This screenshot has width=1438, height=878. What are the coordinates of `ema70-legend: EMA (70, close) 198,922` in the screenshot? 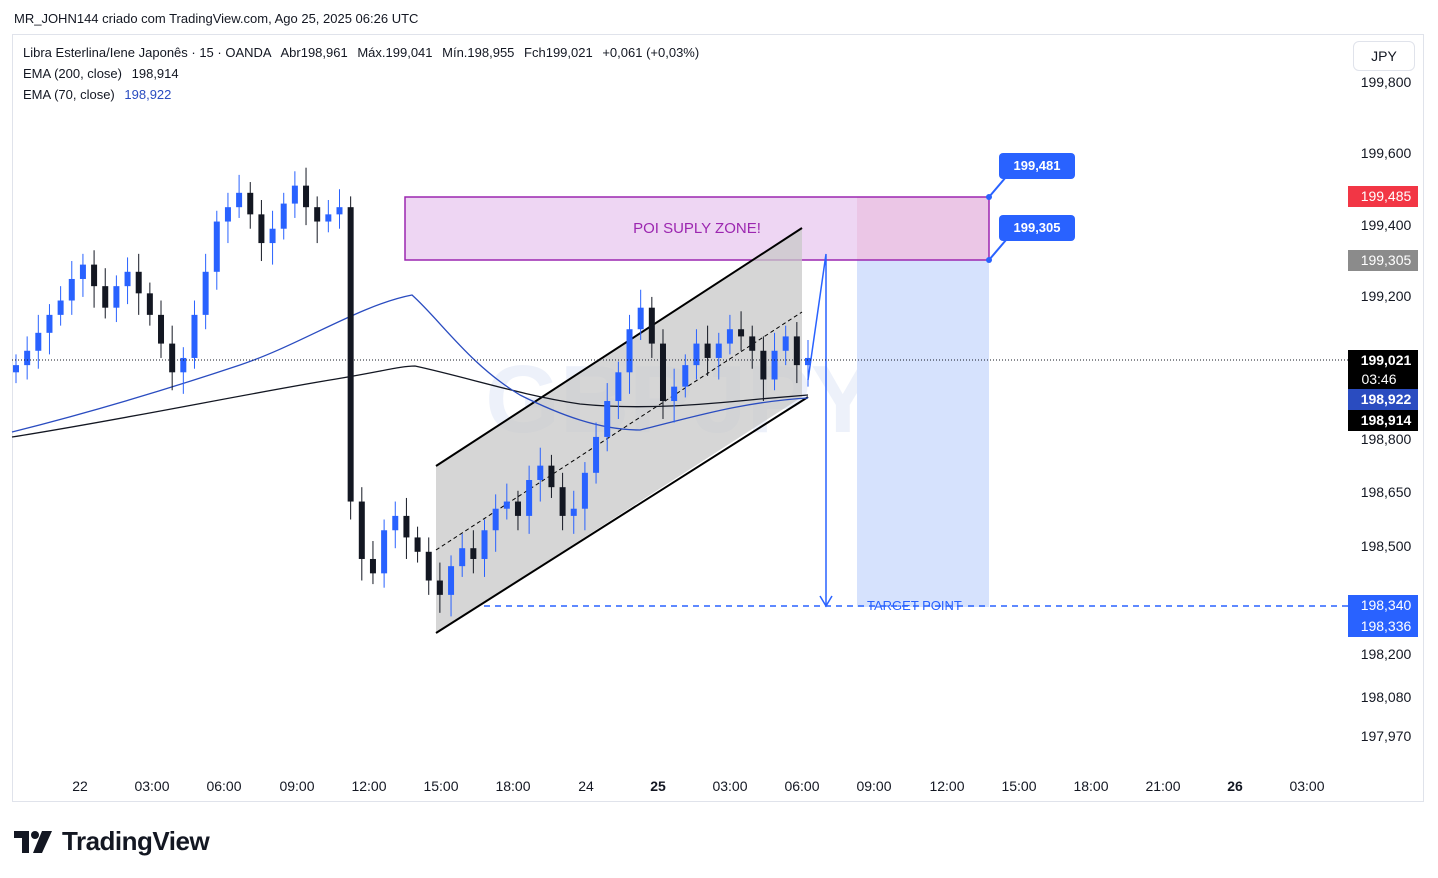 It's located at (97, 94).